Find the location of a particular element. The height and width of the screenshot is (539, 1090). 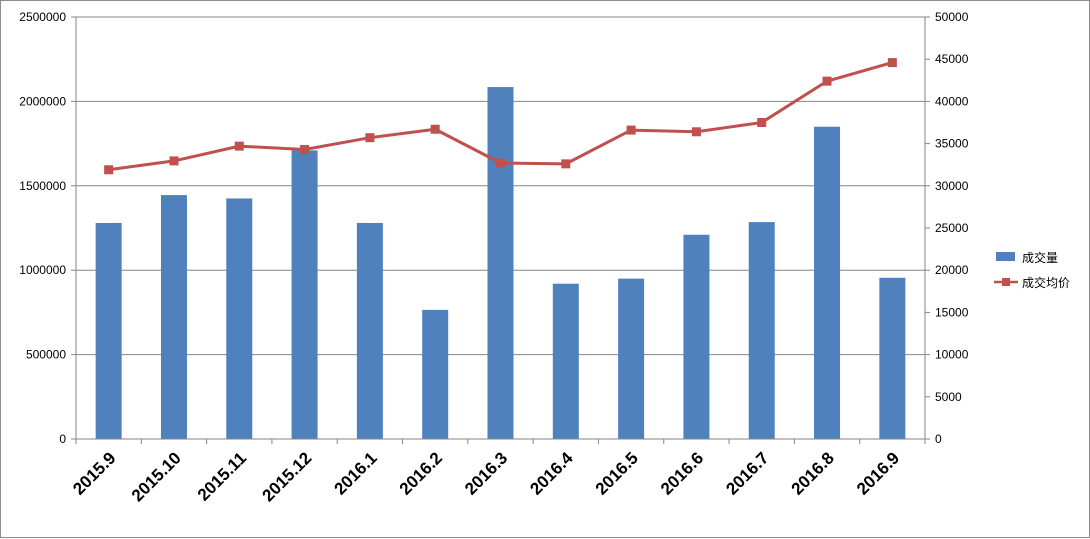

x-tick-label: 2016.1 is located at coordinates (356, 473).